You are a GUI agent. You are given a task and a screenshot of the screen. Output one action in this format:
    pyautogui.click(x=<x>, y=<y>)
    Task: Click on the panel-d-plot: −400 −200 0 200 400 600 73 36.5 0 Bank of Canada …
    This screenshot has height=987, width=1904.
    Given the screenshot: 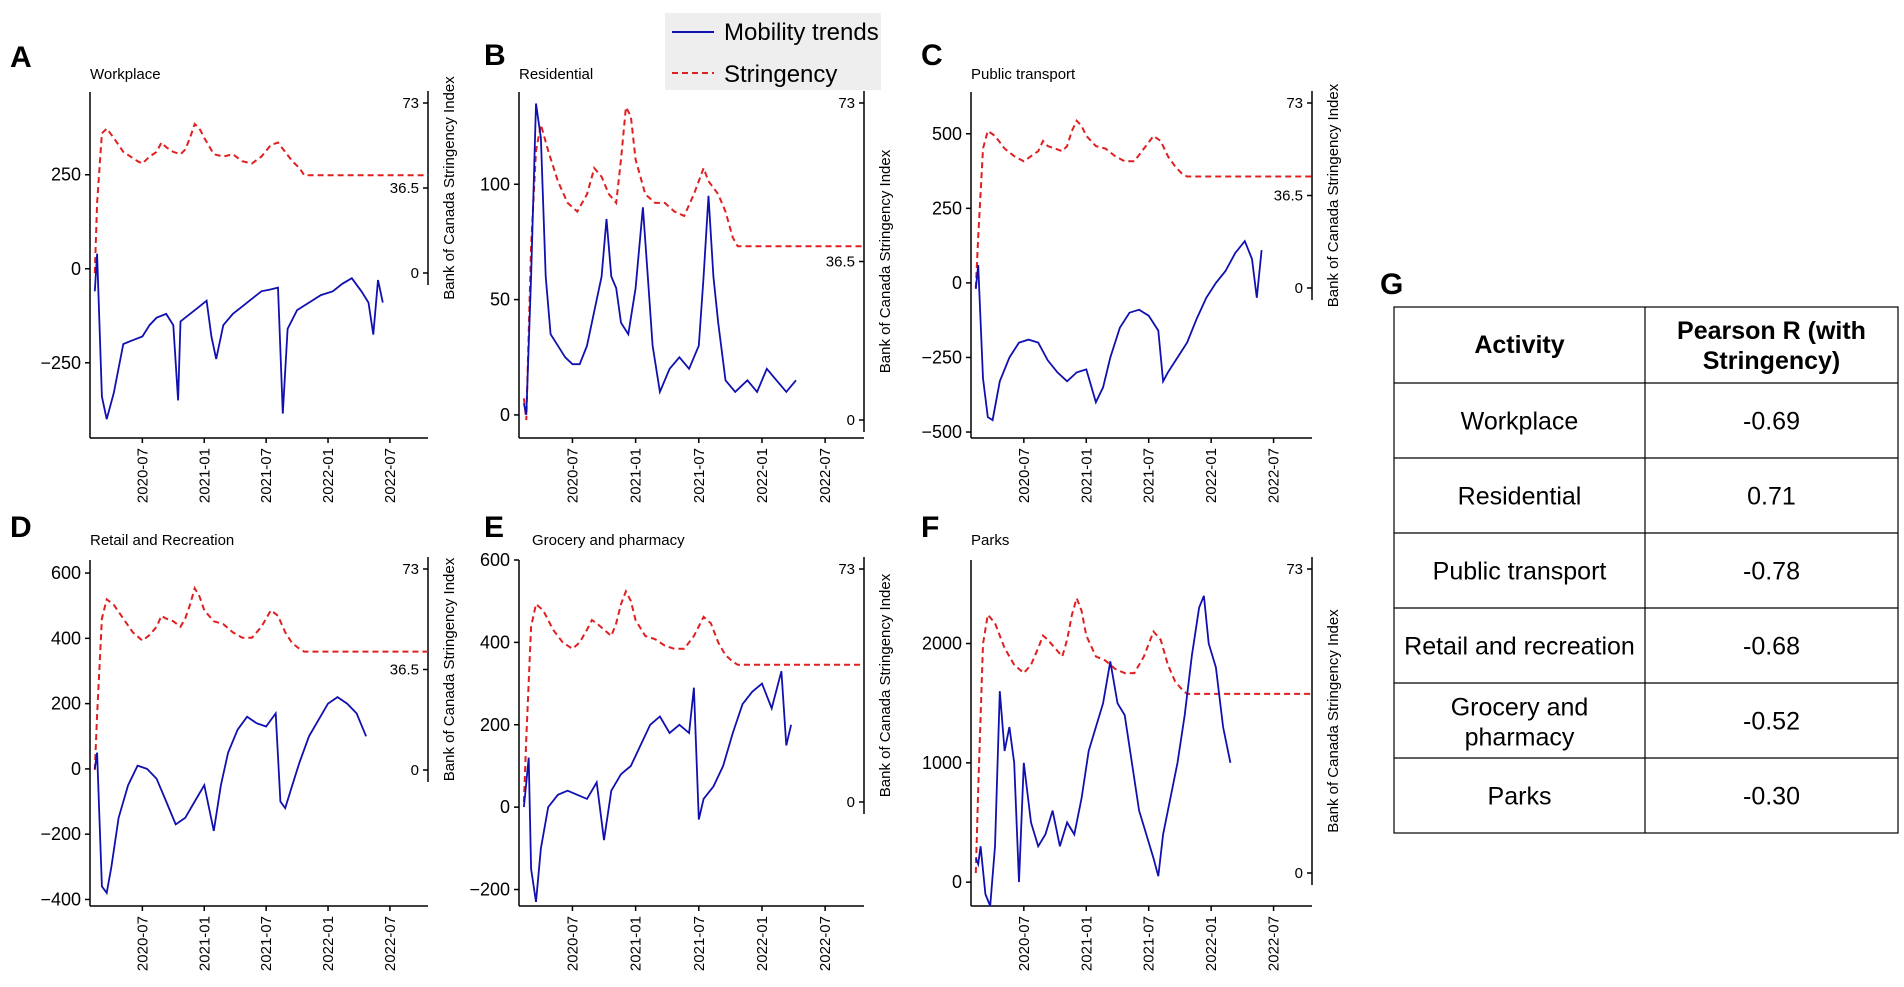 What is the action you would take?
    pyautogui.click(x=249, y=764)
    